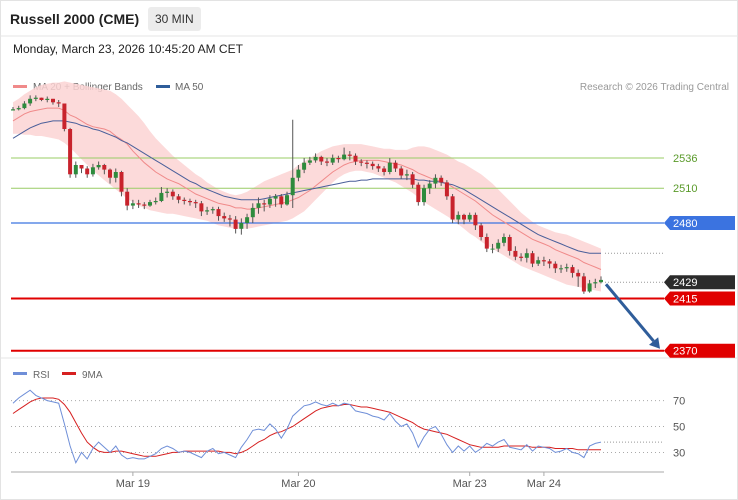 The width and height of the screenshot is (738, 500). Describe the element at coordinates (685, 189) in the screenshot. I see `level-2510-label: 2510` at that location.